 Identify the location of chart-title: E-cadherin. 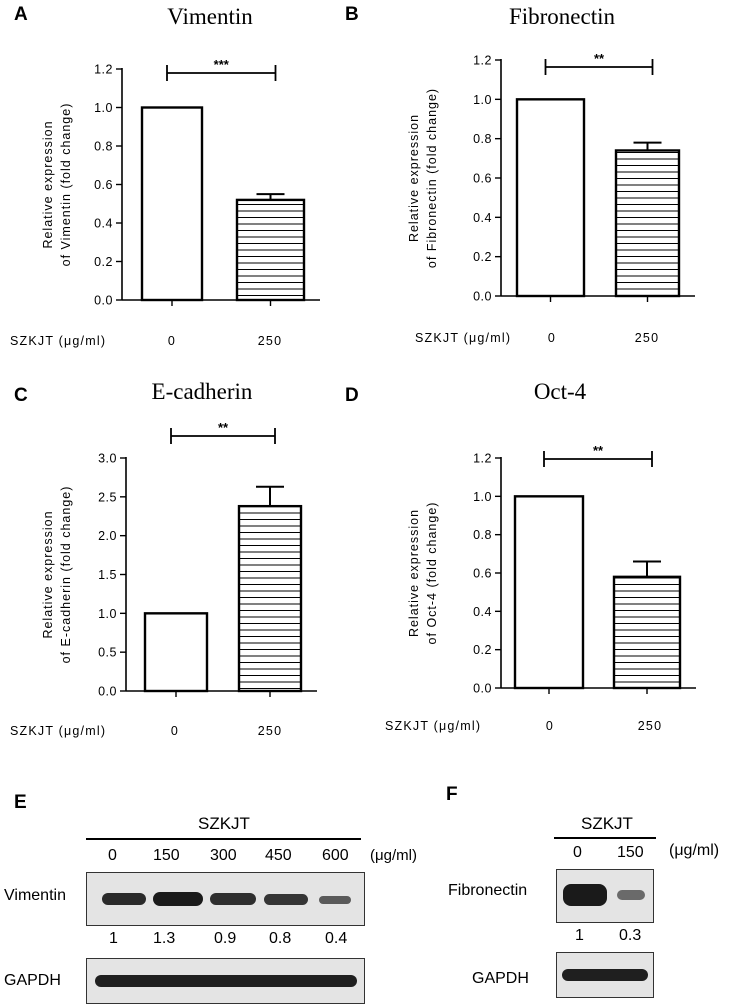
(202, 391).